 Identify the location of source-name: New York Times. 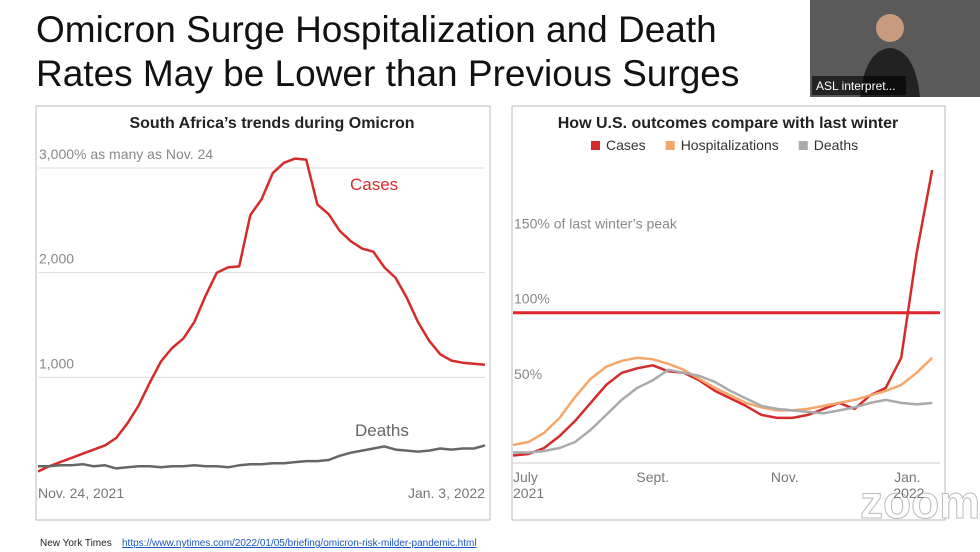
(76, 543).